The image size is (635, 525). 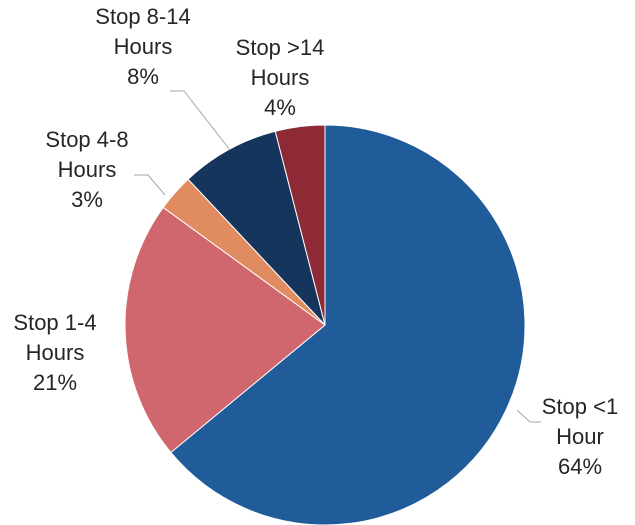 I want to click on slice-percent: 64%, so click(x=580, y=466).